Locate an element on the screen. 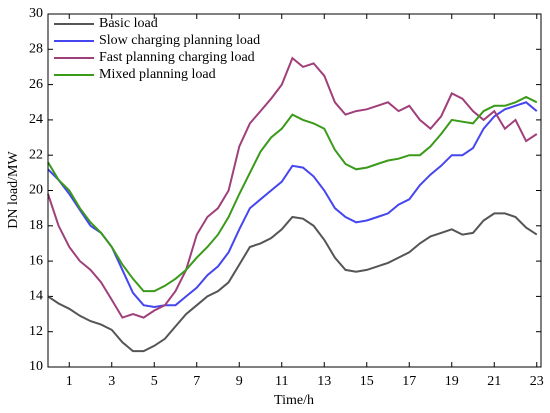  legend-label: Mixed planning load is located at coordinates (157, 74).